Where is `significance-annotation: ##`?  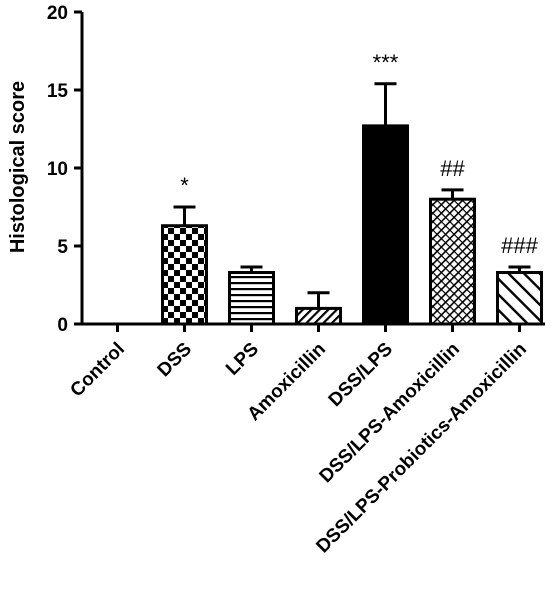 significance-annotation: ## is located at coordinates (452, 168).